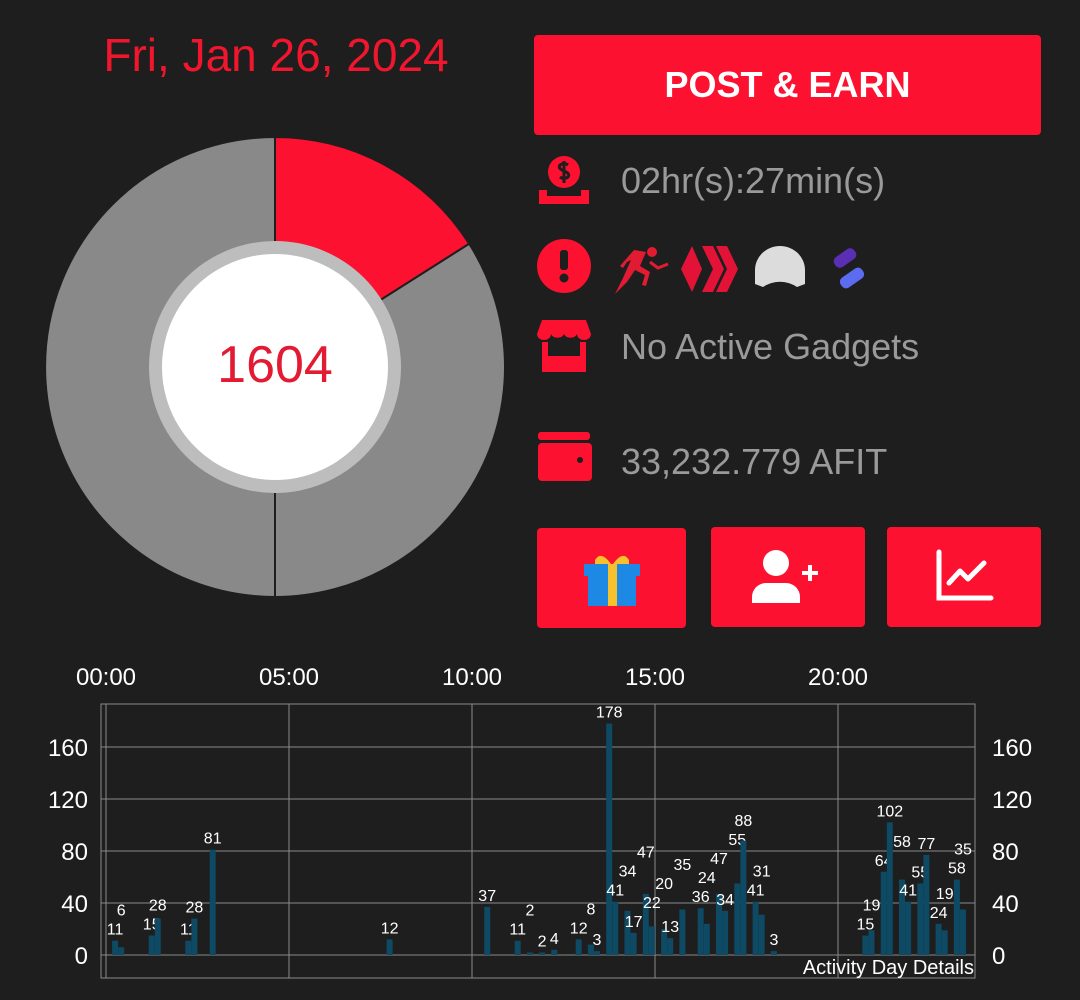 The height and width of the screenshot is (1000, 1080). What do you see at coordinates (121, 911) in the screenshot?
I see `bar-value-label: 6` at bounding box center [121, 911].